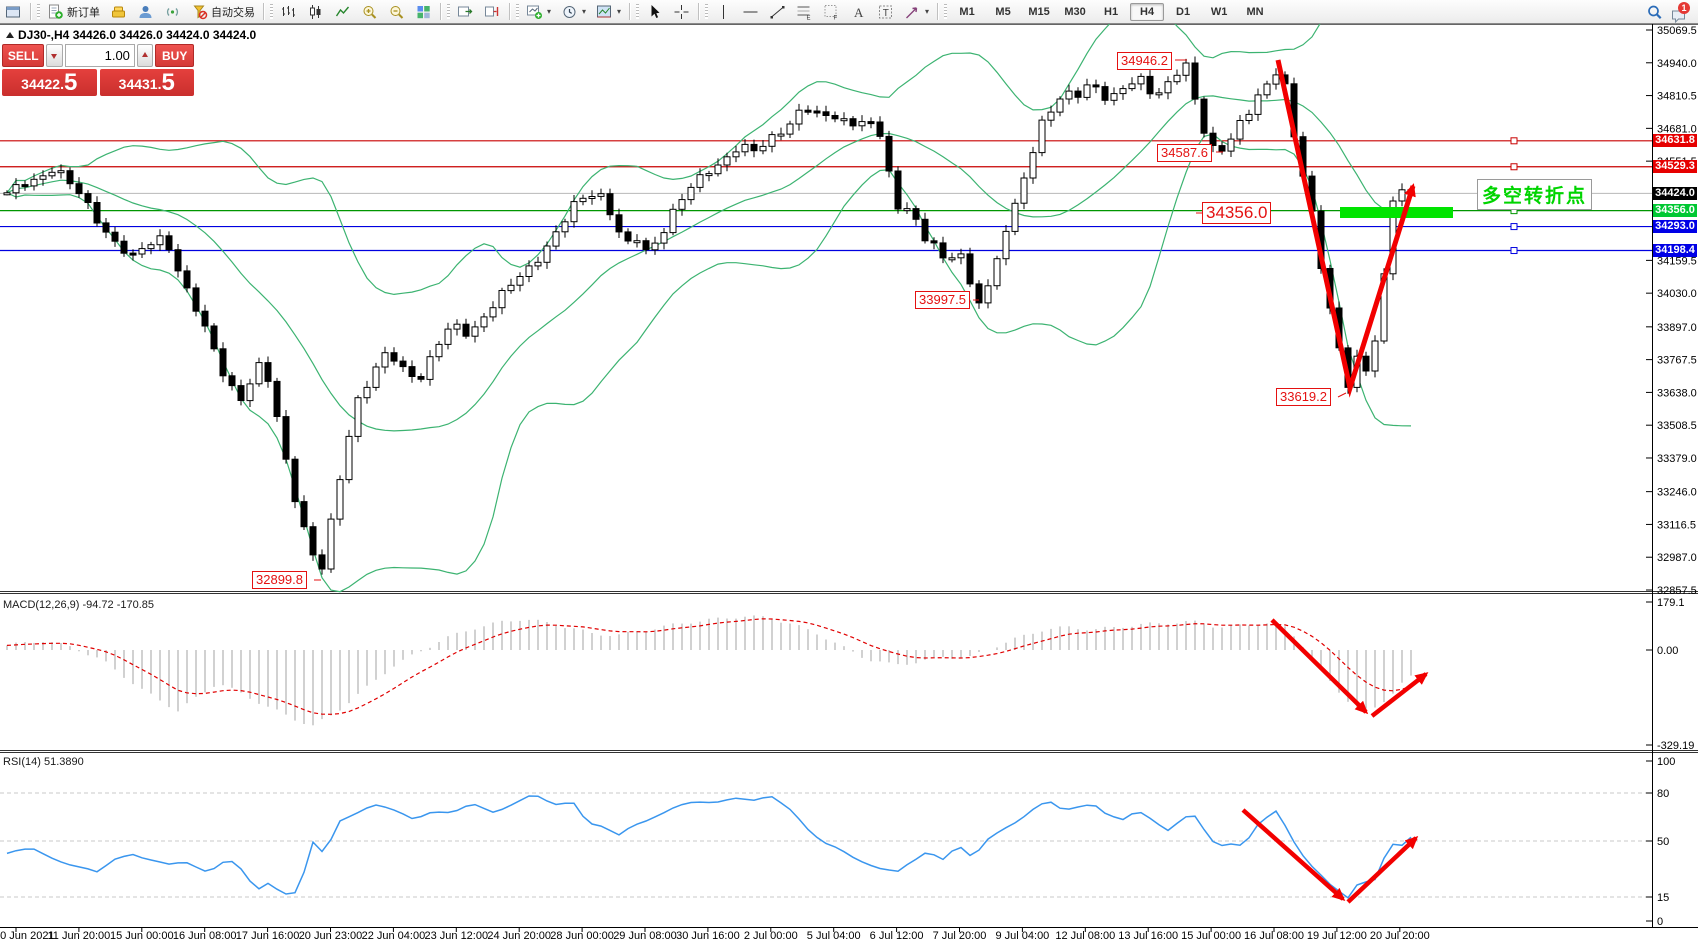  I want to click on timeframe-m5: M5, so click(1003, 11).